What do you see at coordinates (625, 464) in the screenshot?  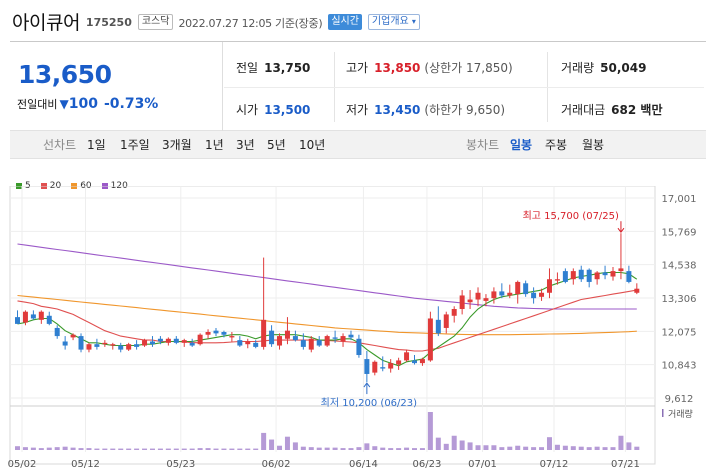 I see `x-tick-label: 07/21` at bounding box center [625, 464].